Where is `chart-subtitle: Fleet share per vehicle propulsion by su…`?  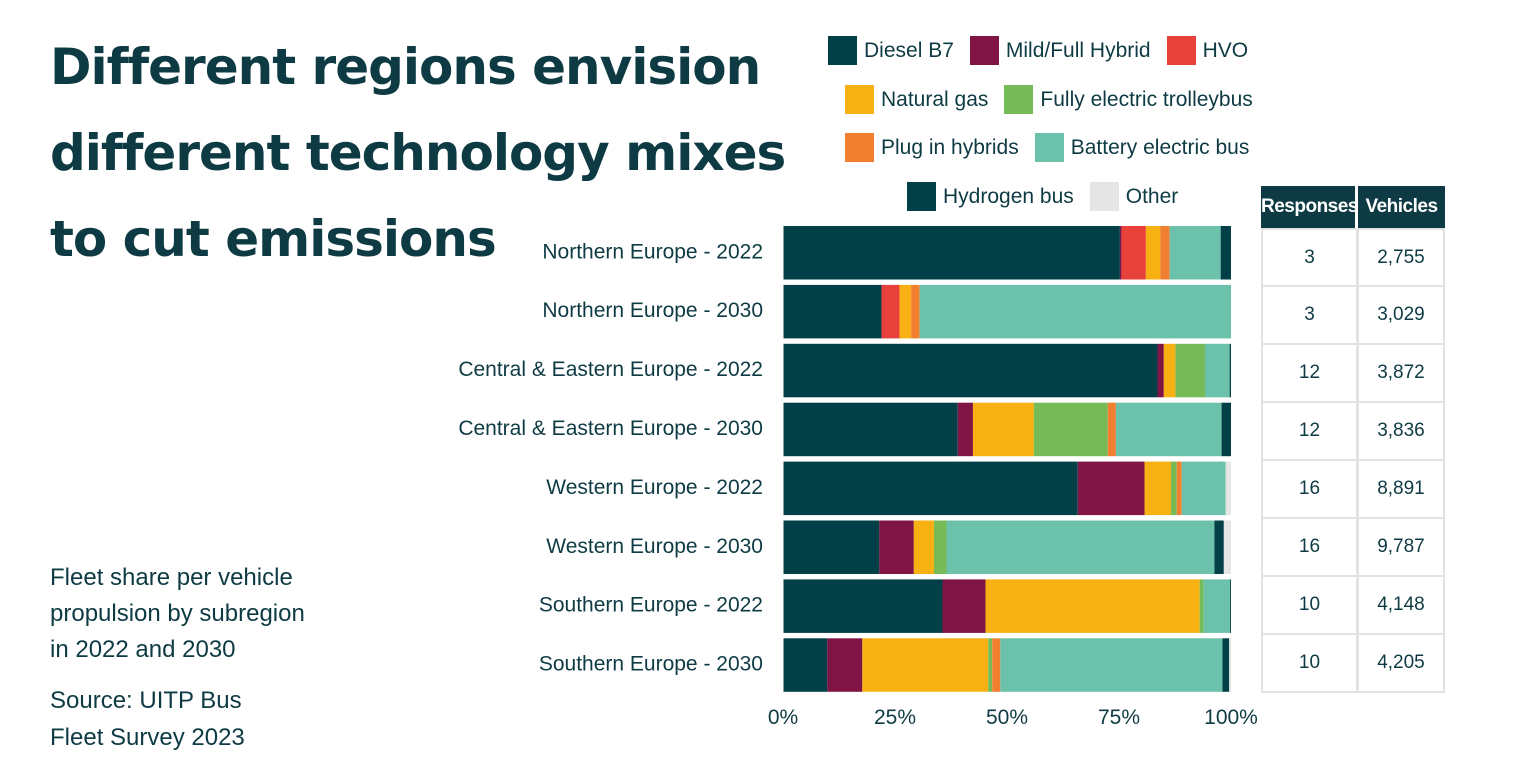
chart-subtitle: Fleet share per vehicle propulsion by su… is located at coordinates (210, 614).